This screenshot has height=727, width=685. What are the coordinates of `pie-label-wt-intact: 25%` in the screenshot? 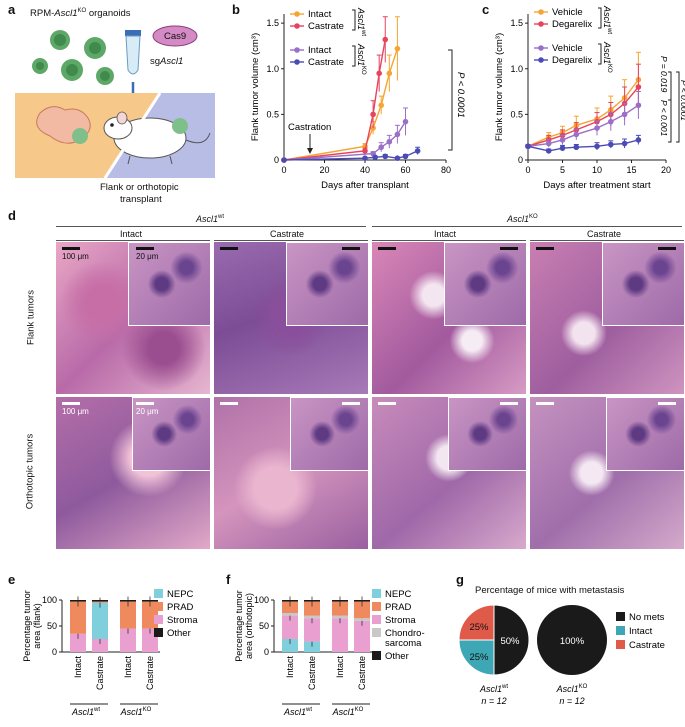 It's located at (479, 657).